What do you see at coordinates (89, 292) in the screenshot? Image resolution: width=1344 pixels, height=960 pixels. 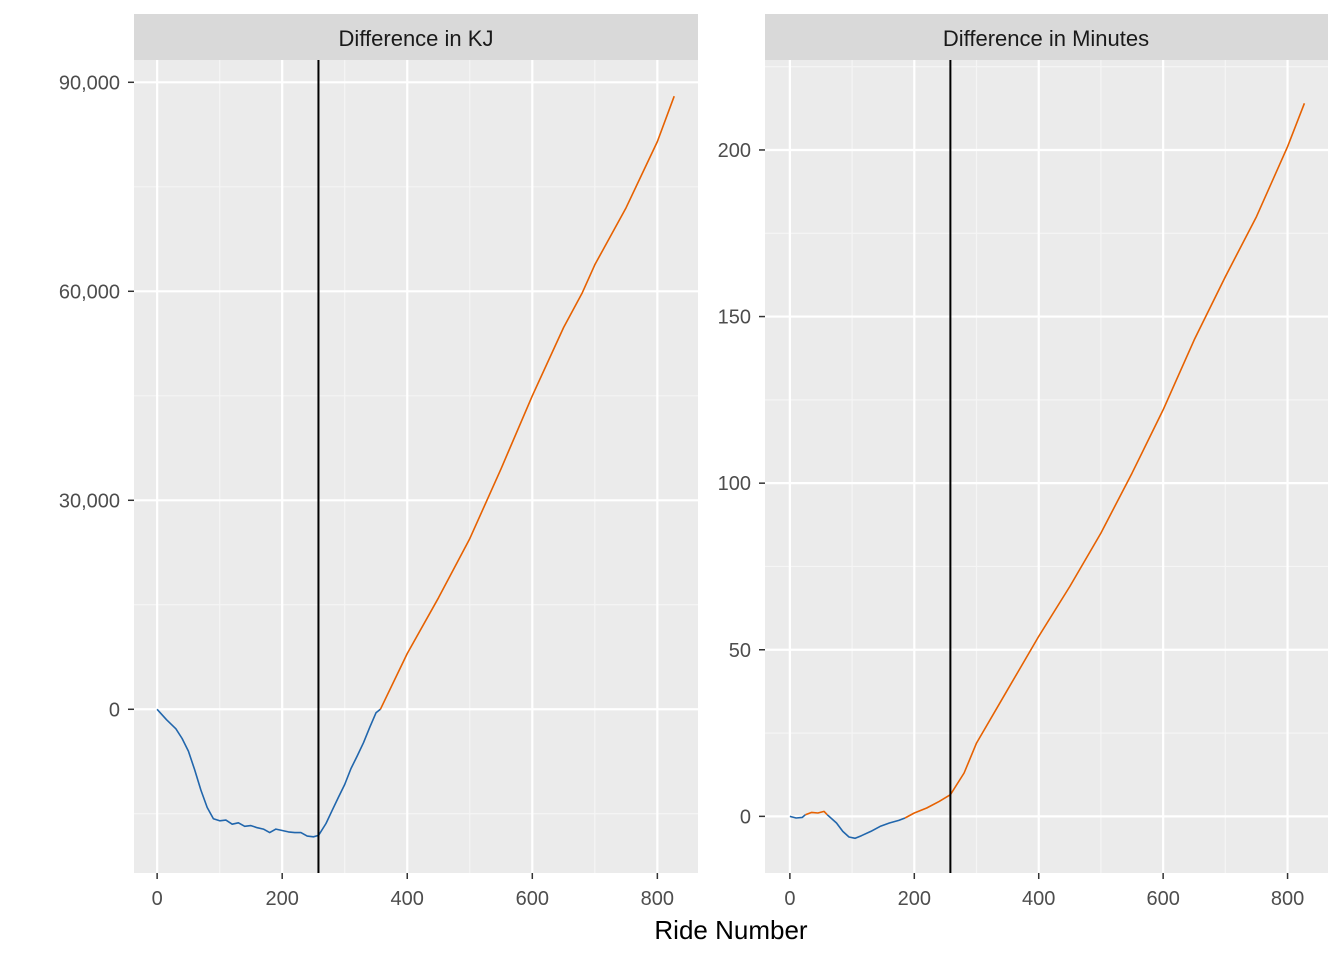 I see `y-tick-label: 60,000` at bounding box center [89, 292].